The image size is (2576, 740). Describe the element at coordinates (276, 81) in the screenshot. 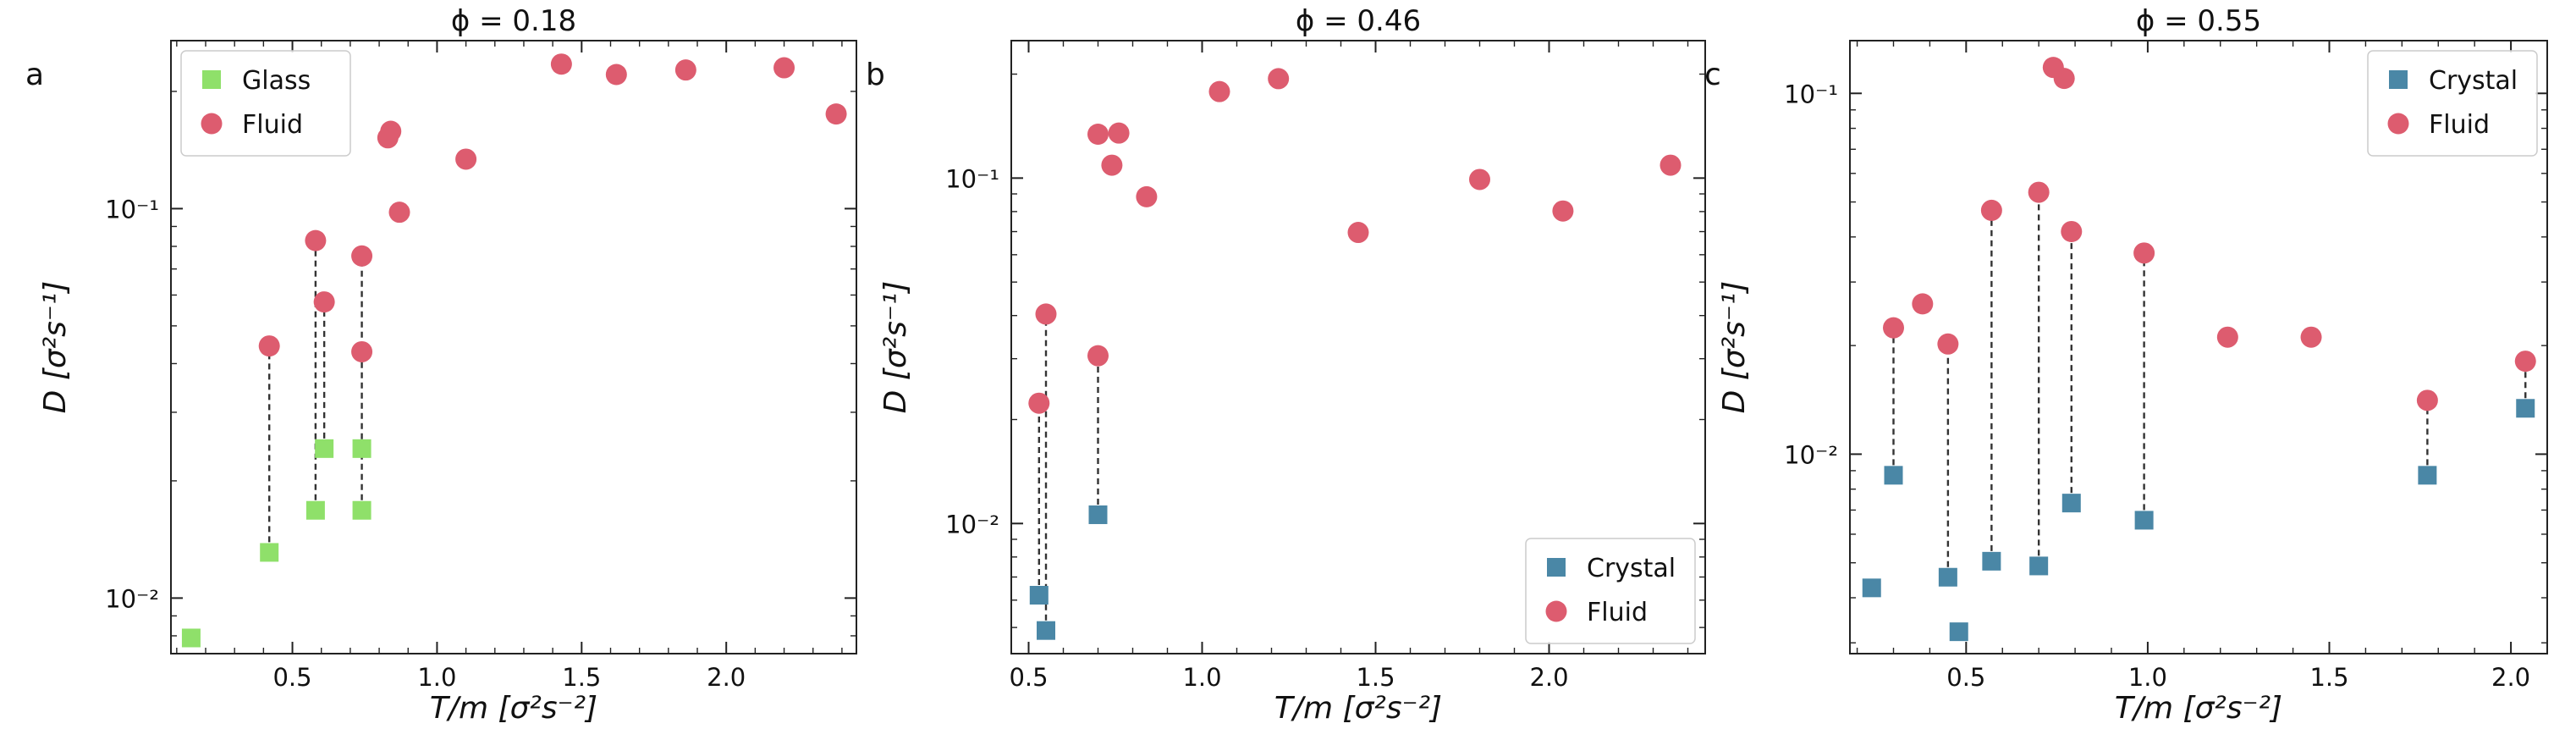

I see `legend-label: Glass` at that location.